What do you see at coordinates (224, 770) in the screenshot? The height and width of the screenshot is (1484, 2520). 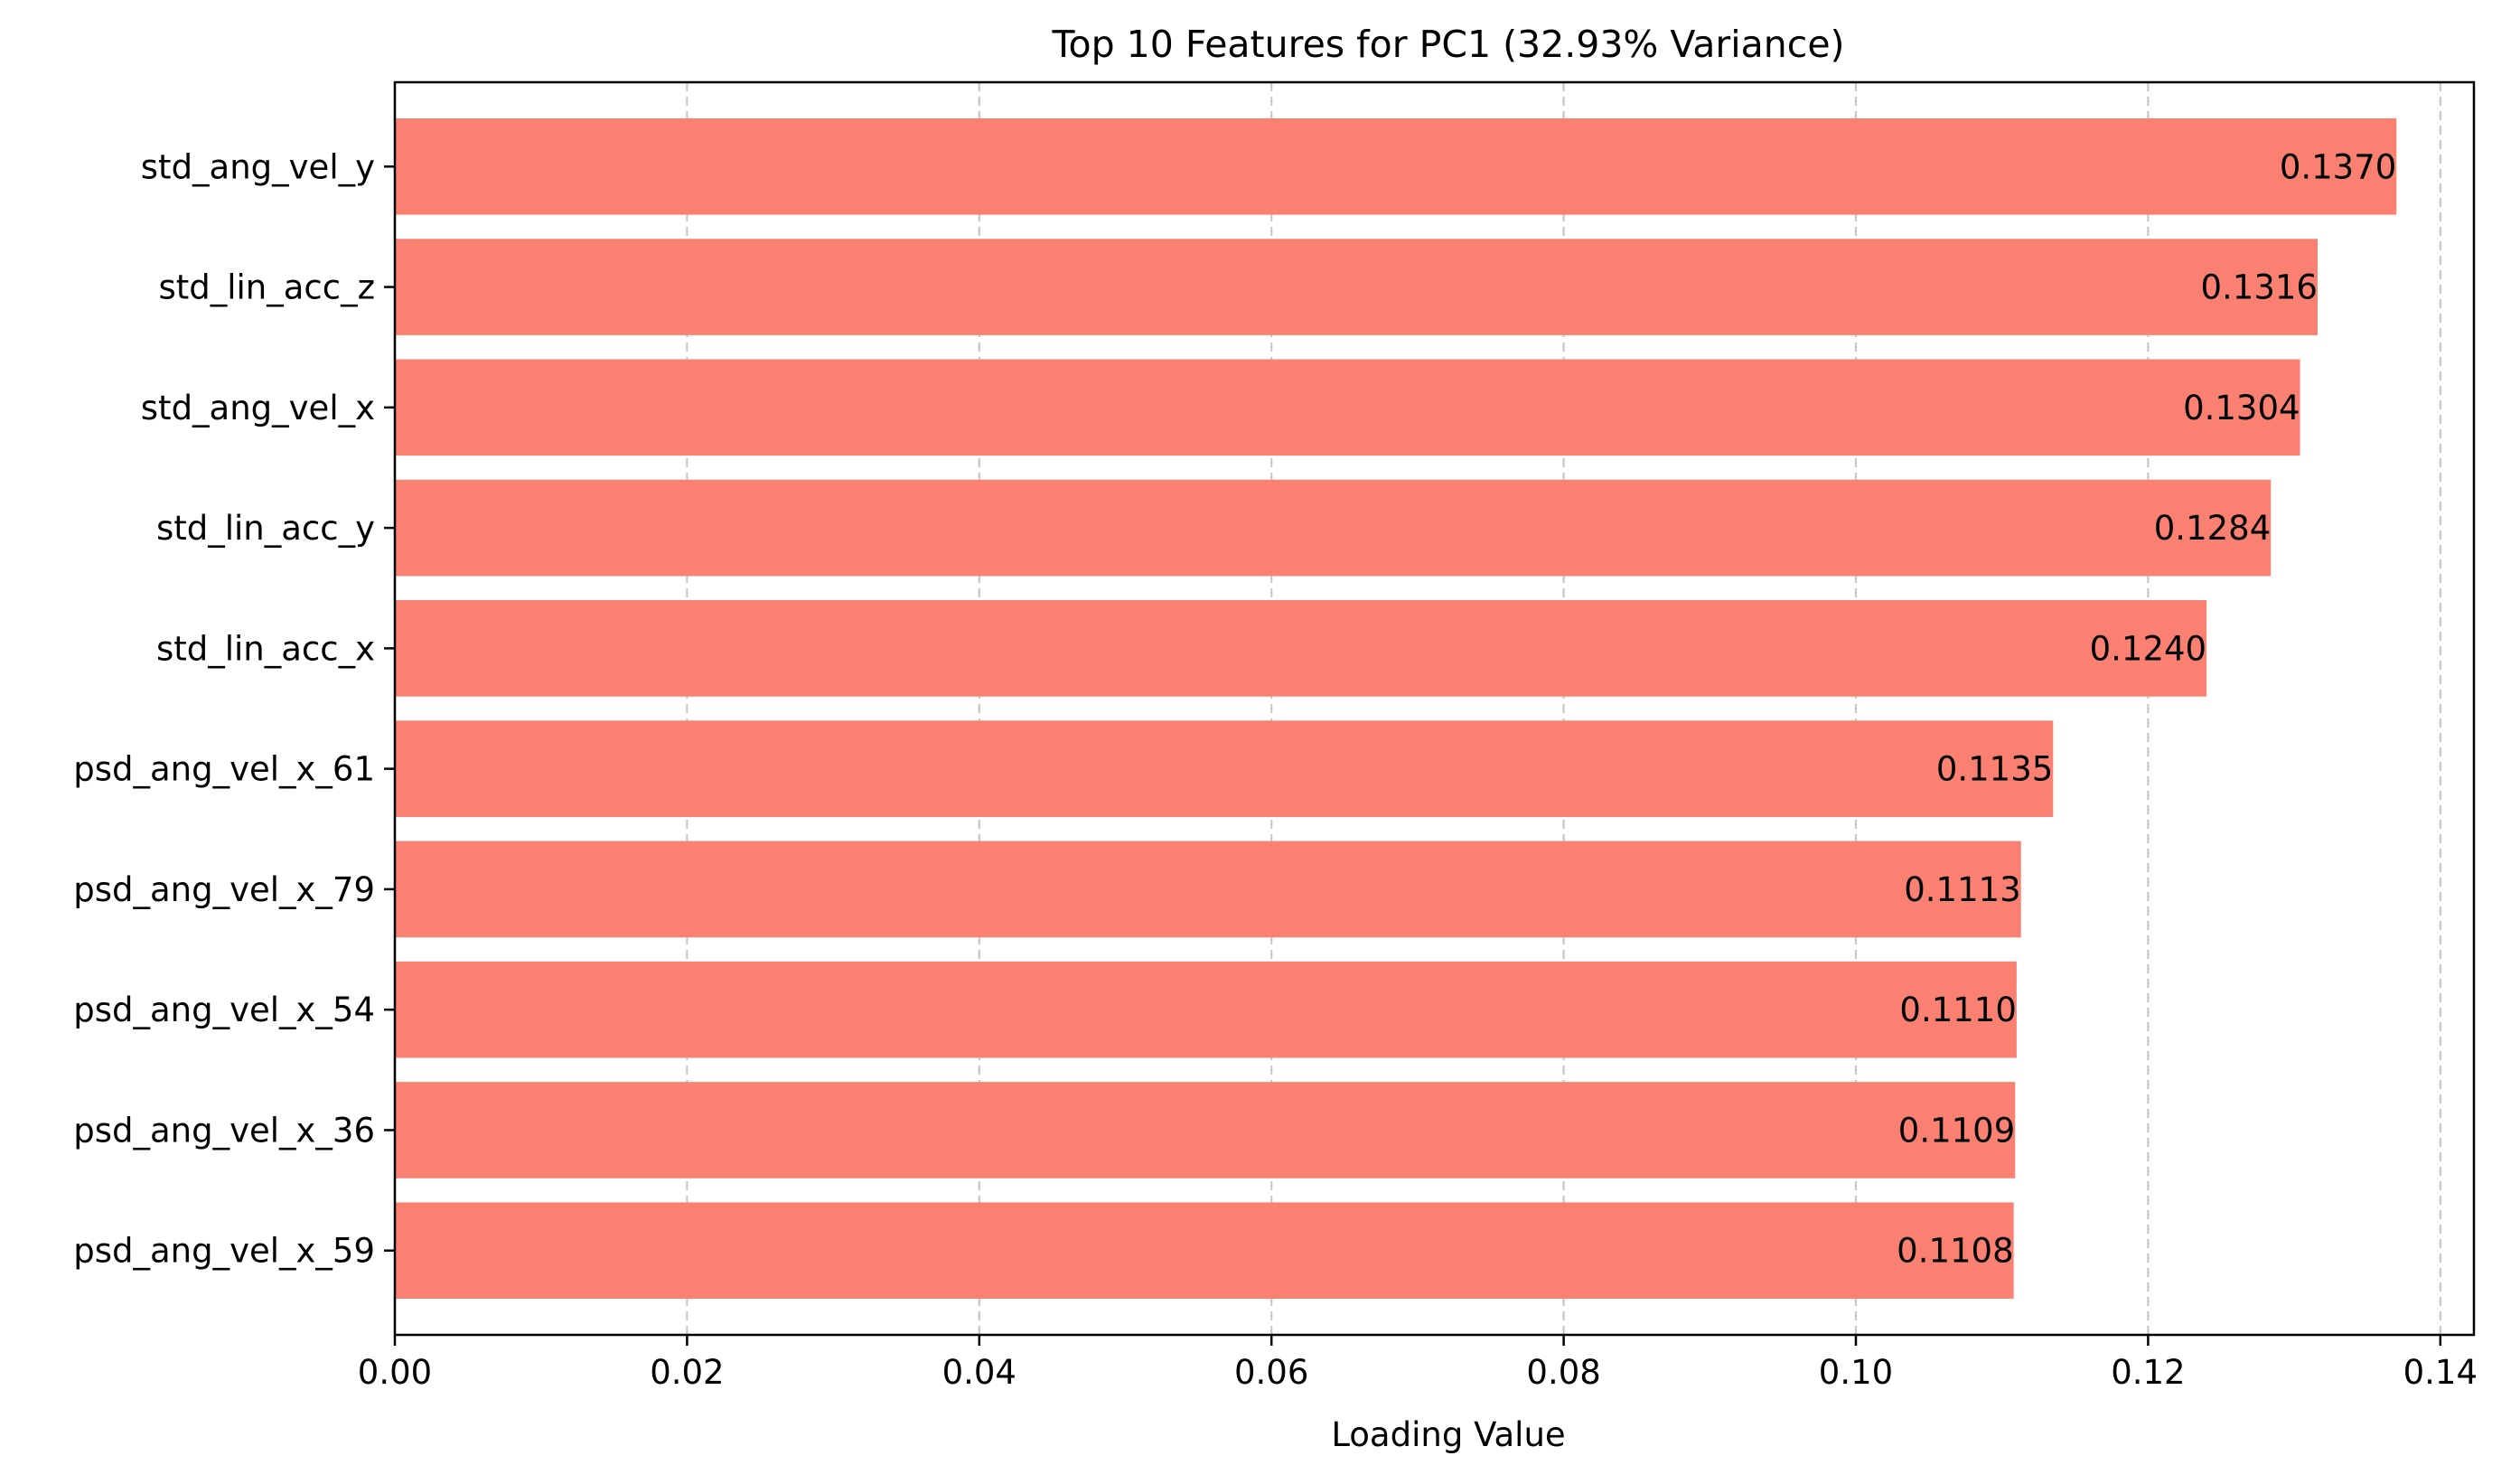 I see `y-tick-label: psd_ang_vel_x_61` at bounding box center [224, 770].